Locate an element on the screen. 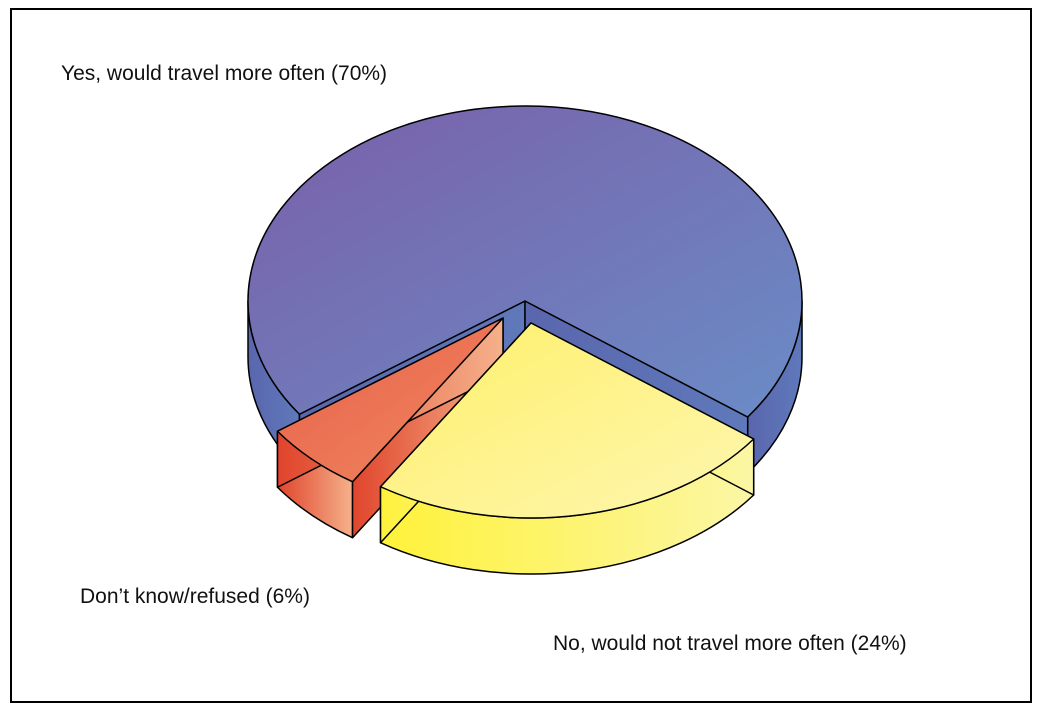 The width and height of the screenshot is (1040, 707). slice-label-no: No, would not travel more often (24%) is located at coordinates (730, 643).